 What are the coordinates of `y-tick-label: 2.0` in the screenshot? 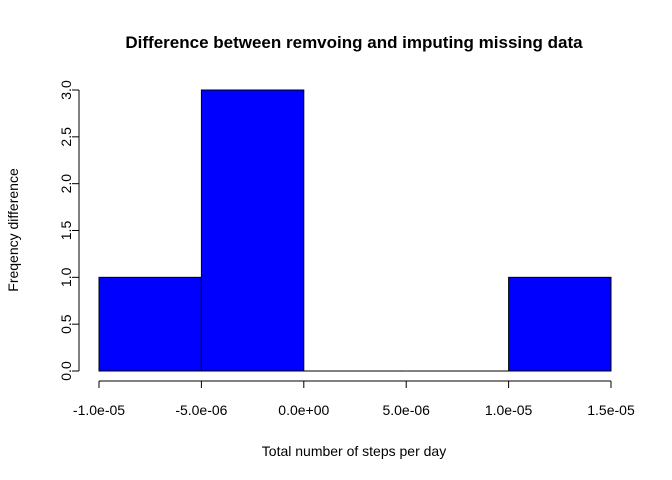 It's located at (66, 184).